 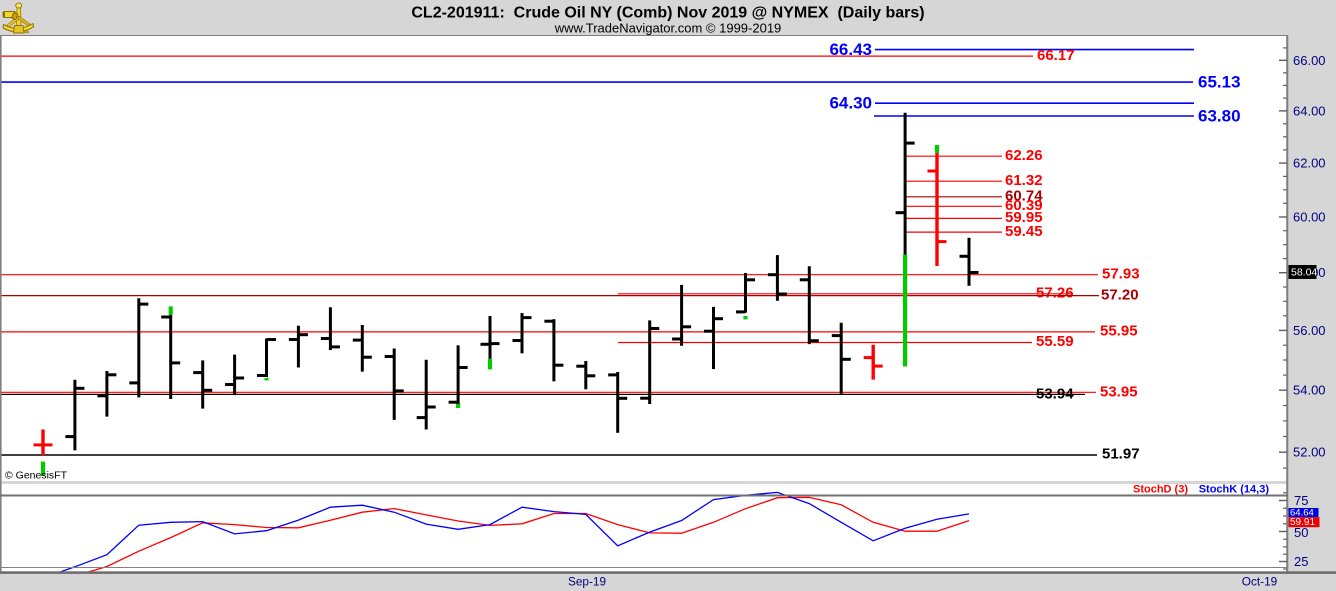 I want to click on svg-text: 64.00, so click(x=1309, y=110).